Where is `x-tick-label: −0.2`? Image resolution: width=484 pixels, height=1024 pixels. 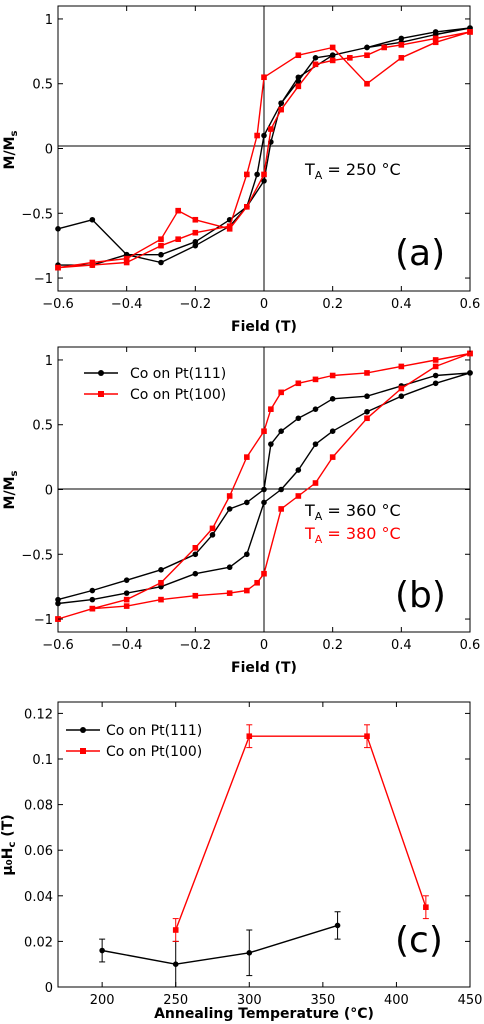
x-tick-label: −0.2 is located at coordinates (196, 304).